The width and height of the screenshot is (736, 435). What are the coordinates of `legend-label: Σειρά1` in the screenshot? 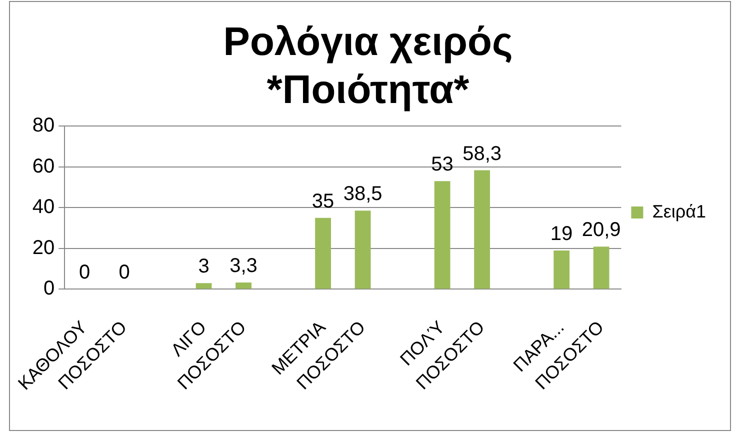 It's located at (679, 211).